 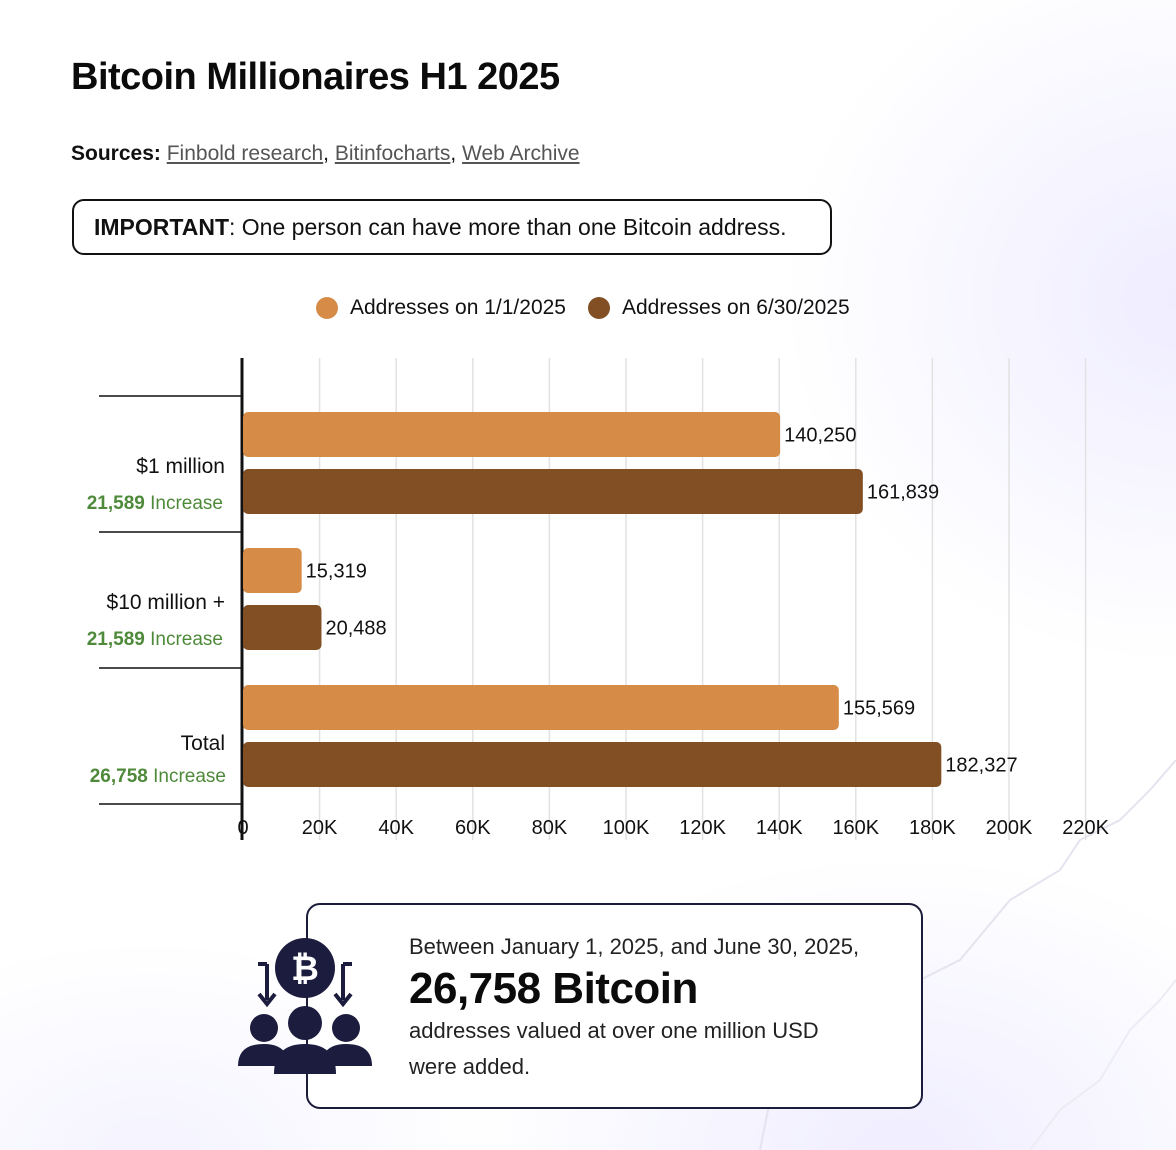 I want to click on bar-value-label: 15,319, so click(x=336, y=572).